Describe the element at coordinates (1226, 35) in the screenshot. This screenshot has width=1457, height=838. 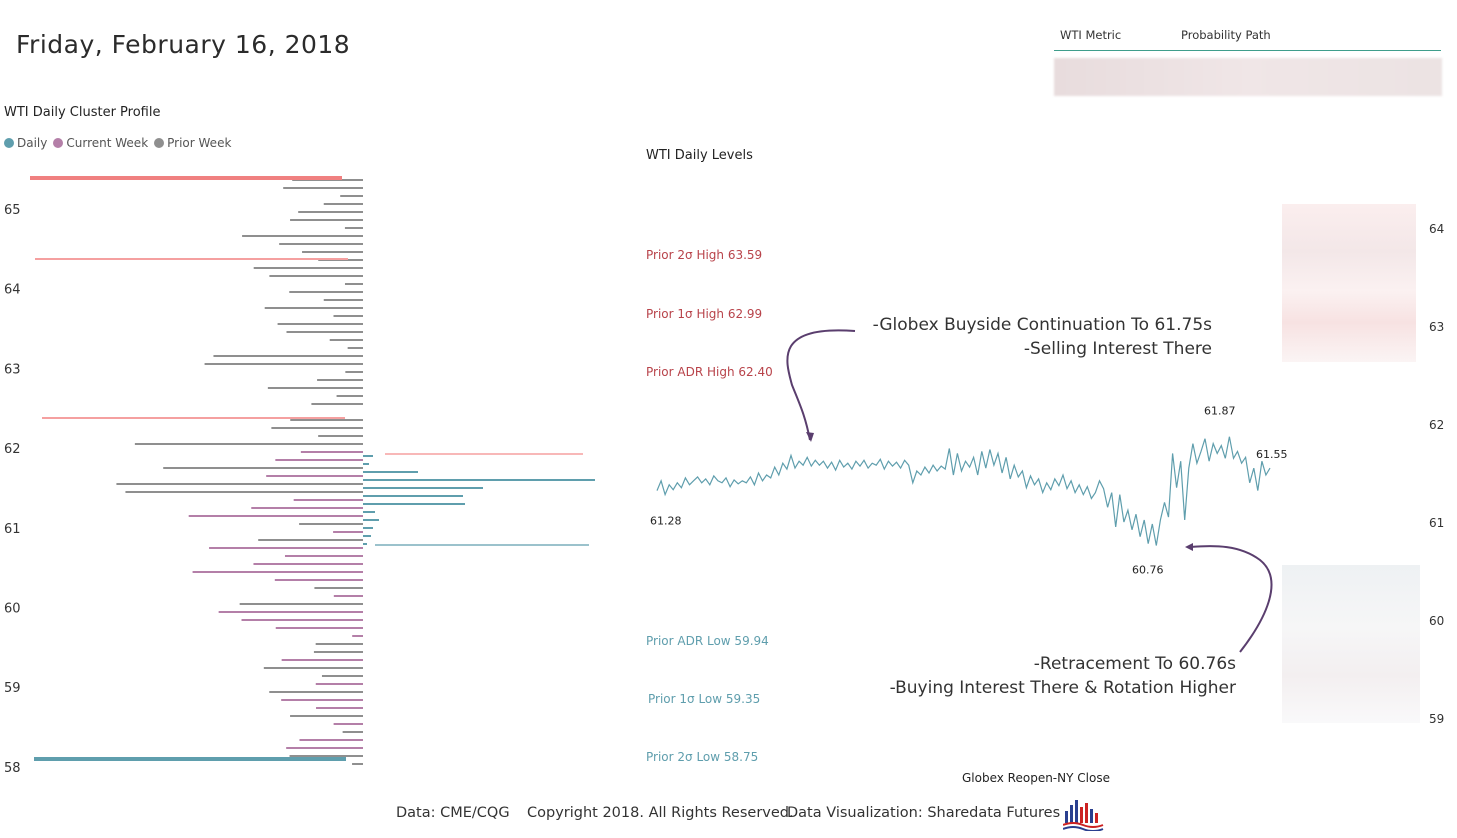
I see `probability-path-column-header: Probability Path` at that location.